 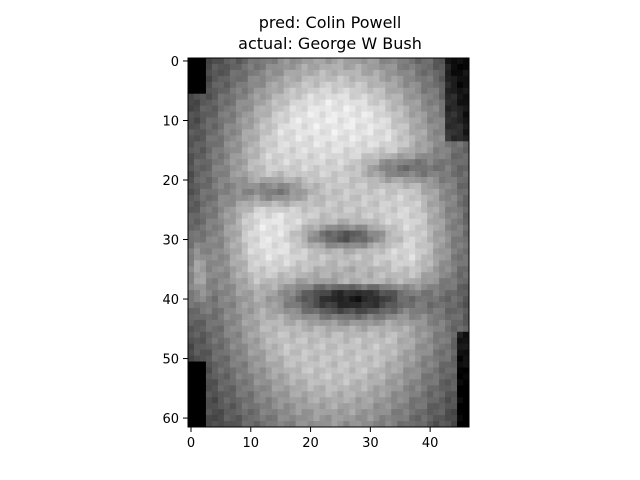 I want to click on chart-title-line2: actual: George W Bush, so click(x=330, y=43).